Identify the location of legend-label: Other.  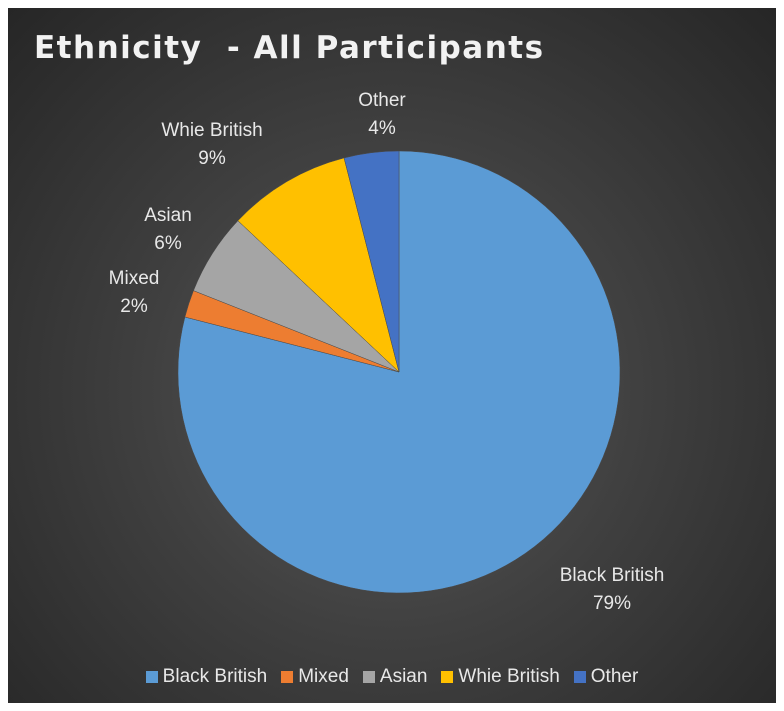
(614, 676).